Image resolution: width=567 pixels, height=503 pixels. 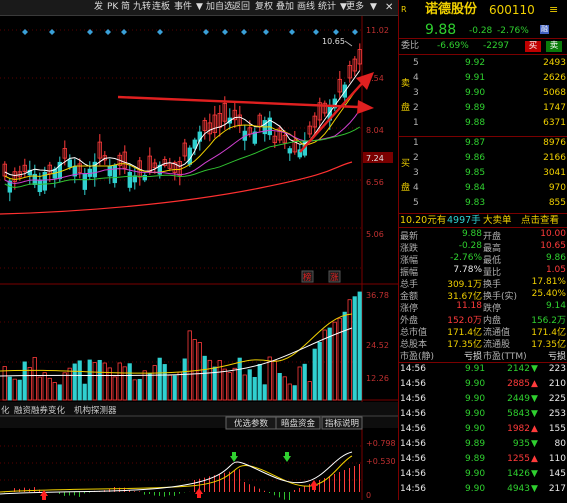 What do you see at coordinates (554, 46) in the screenshot?
I see `sell-button: 卖` at bounding box center [554, 46].